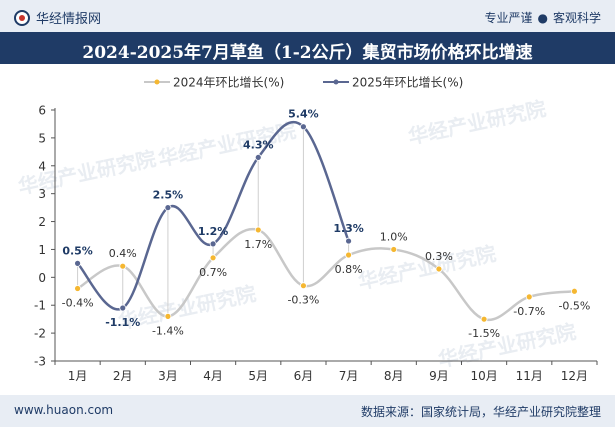  I want to click on data-label-2025: -1.1%, so click(122, 322).